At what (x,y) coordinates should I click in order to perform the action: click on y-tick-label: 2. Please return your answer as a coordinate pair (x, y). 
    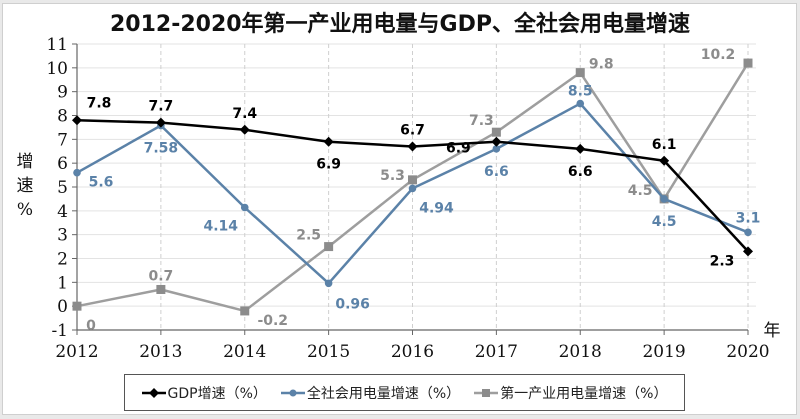
    Looking at the image, I should click on (62, 260).